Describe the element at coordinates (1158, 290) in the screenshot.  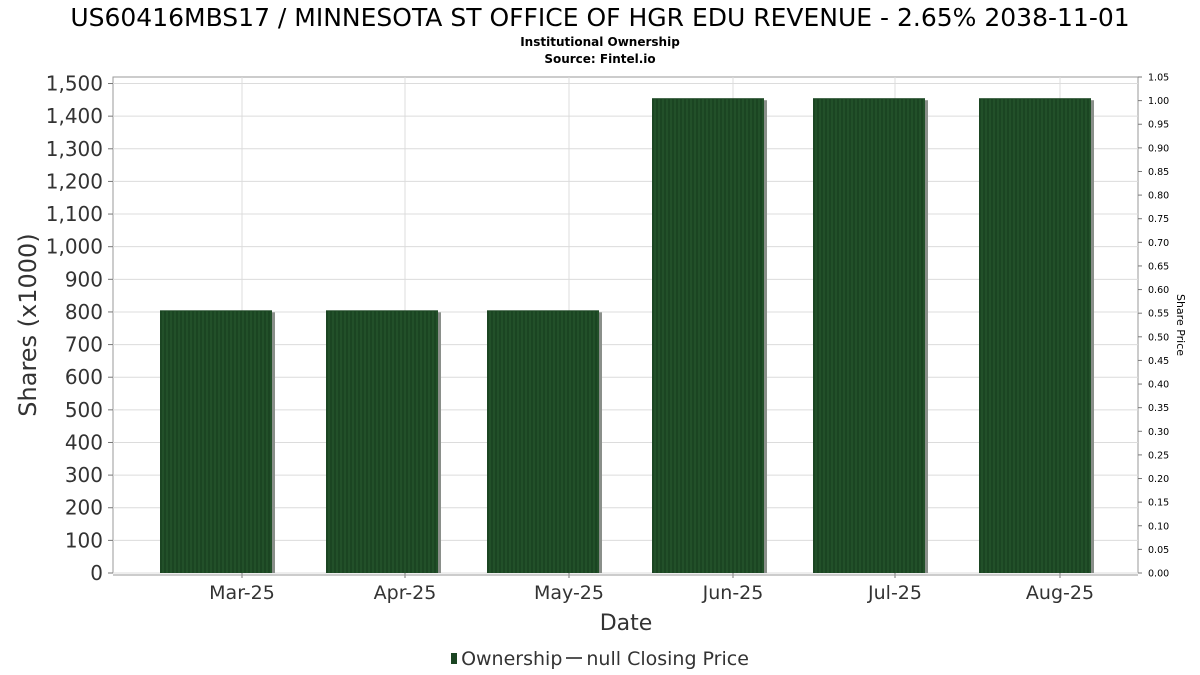
I see `y2-tick-label: 0.60` at that location.